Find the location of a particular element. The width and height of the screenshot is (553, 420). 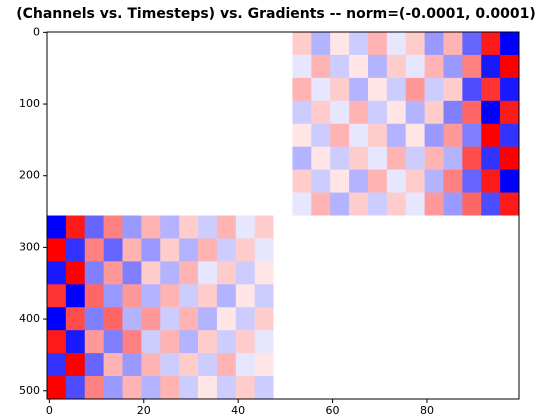

y-tick-label: 100 is located at coordinates (29, 103).